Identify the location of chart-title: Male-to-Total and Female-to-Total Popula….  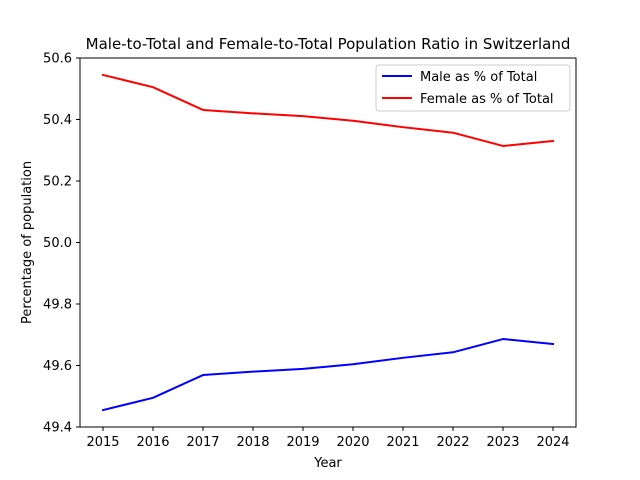
(328, 44).